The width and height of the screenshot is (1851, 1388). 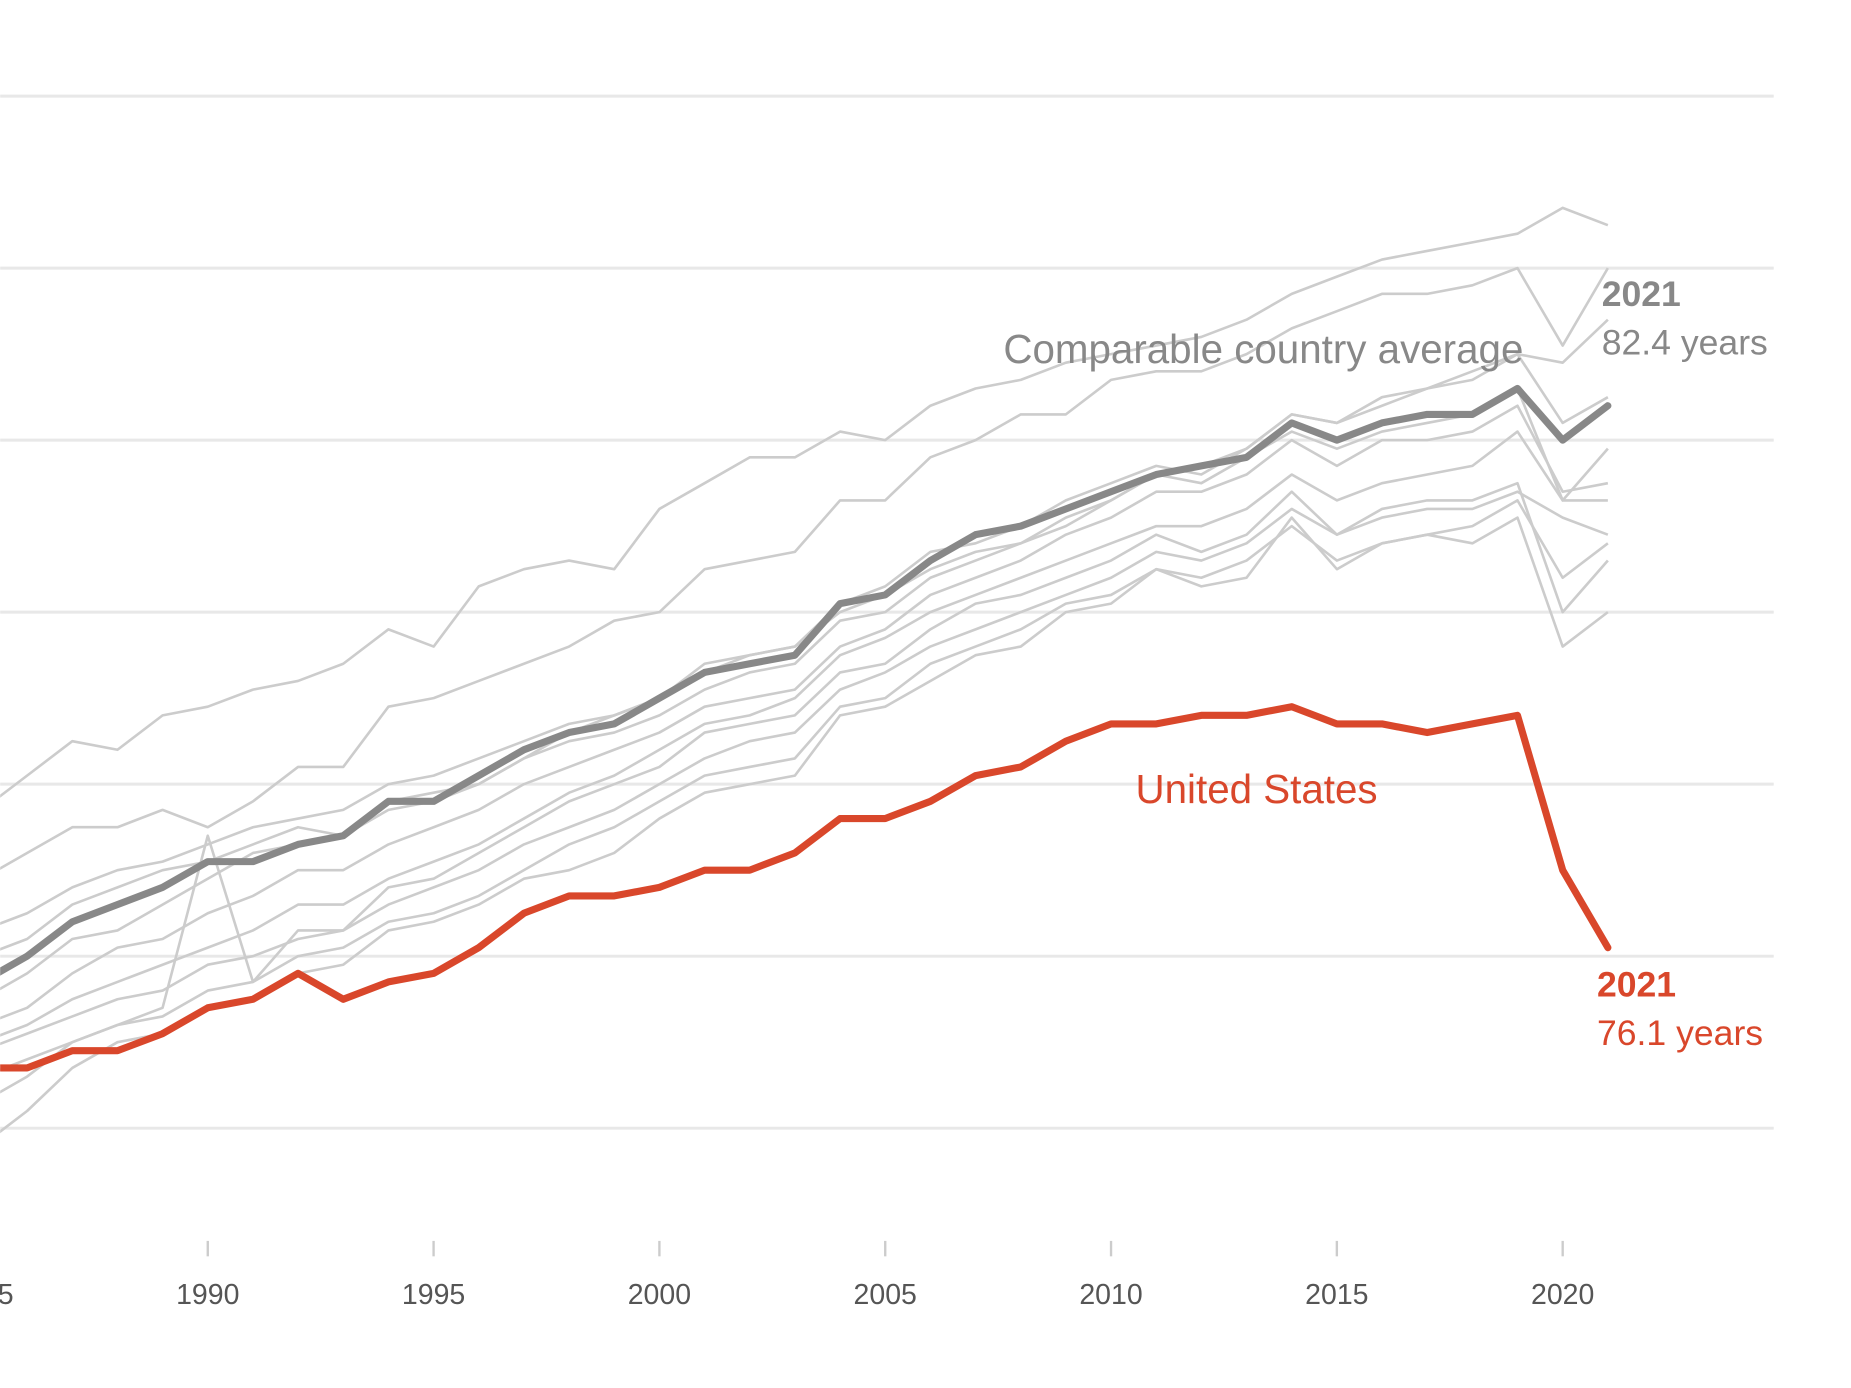 I want to click on x-axis: 1985 1990 1995 2000 2005 2010 2015 2020, so click(x=797, y=1275).